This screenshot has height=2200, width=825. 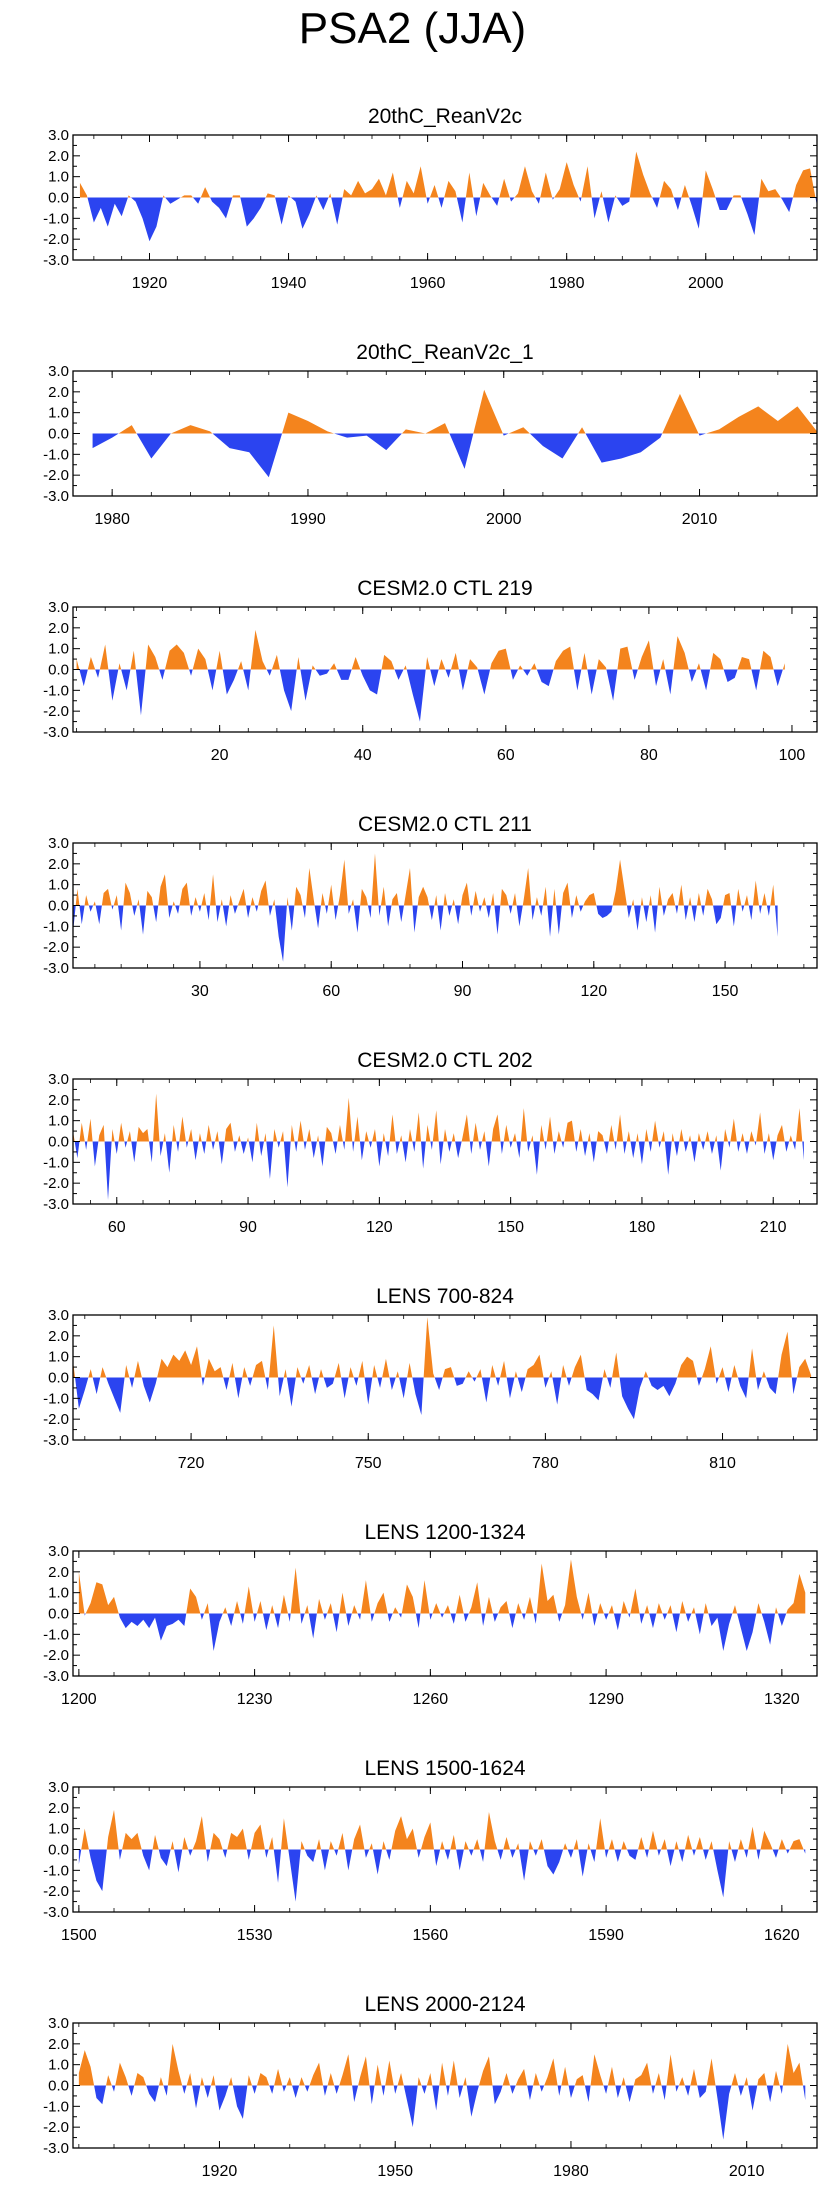 I want to click on x-tick-label: 1950, so click(x=395, y=2171).